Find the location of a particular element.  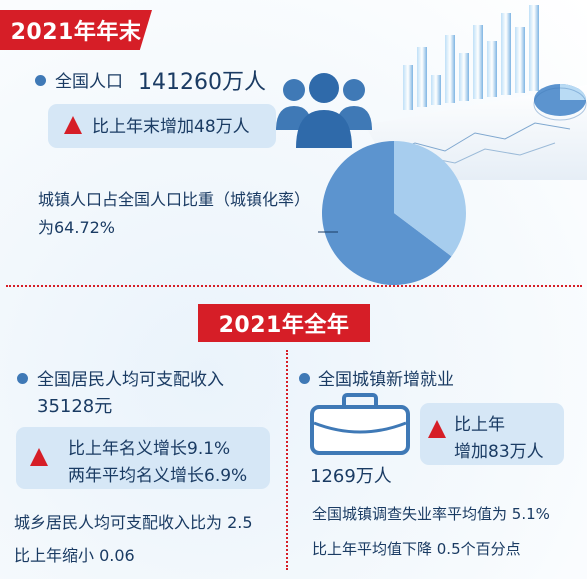

briefcase-icon is located at coordinates (360, 424).